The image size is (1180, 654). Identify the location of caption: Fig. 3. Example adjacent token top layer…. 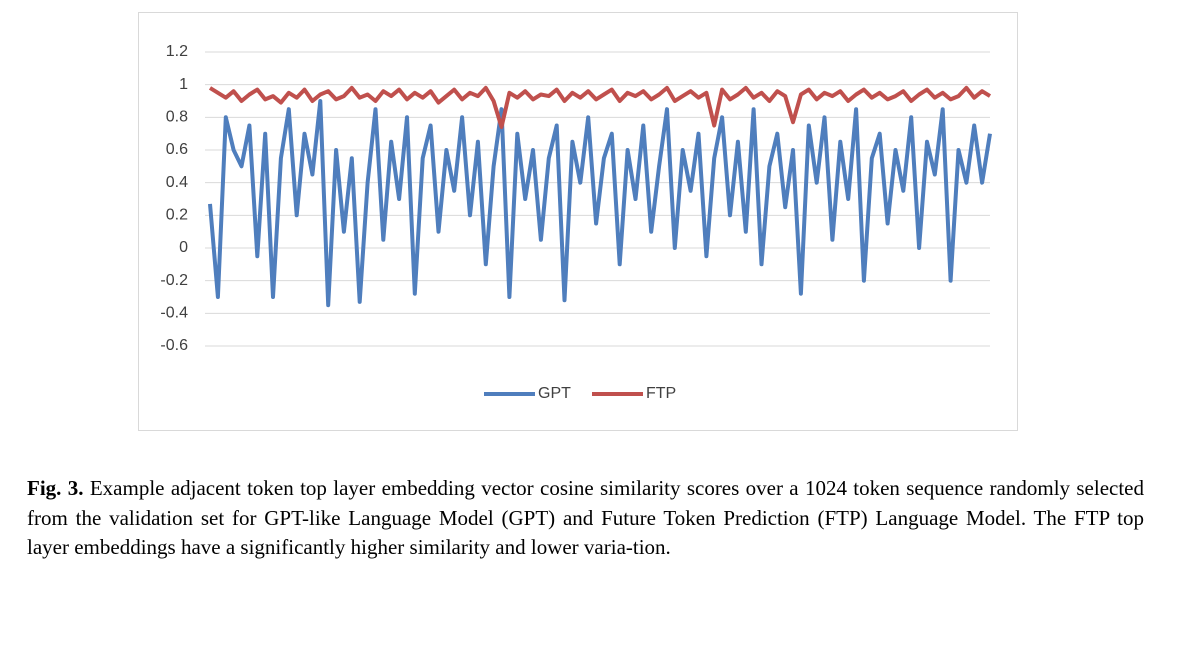
(585, 518).